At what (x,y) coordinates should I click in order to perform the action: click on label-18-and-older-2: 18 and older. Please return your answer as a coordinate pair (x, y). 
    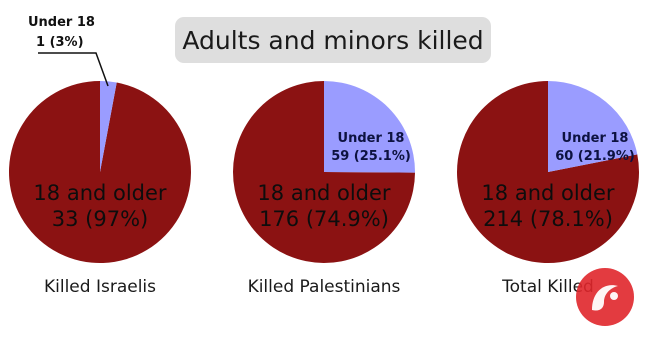
    Looking at the image, I should click on (548, 193).